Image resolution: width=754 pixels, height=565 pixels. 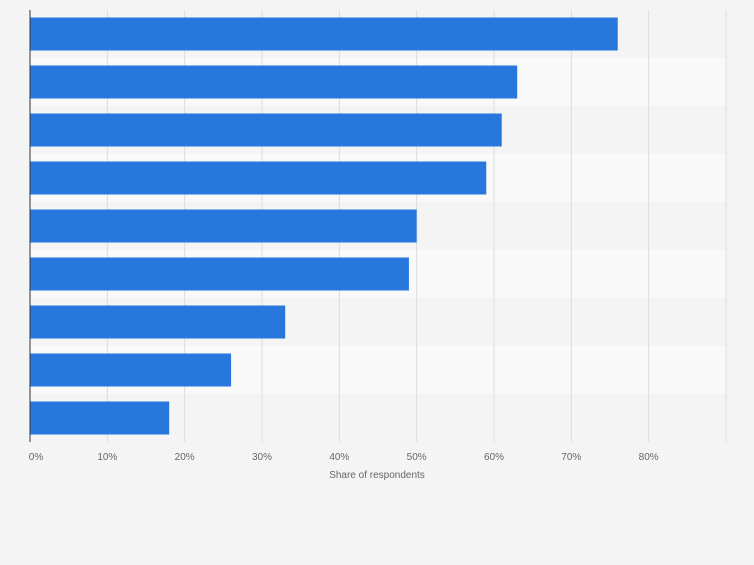 I want to click on x-tick-label: 20%, so click(x=185, y=457).